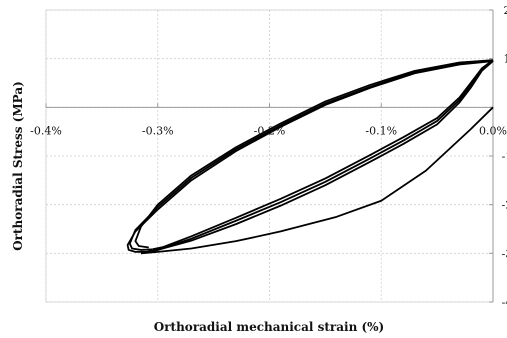 The image size is (507, 338). I want to click on x-tick-label: 0.0%, so click(493, 130).